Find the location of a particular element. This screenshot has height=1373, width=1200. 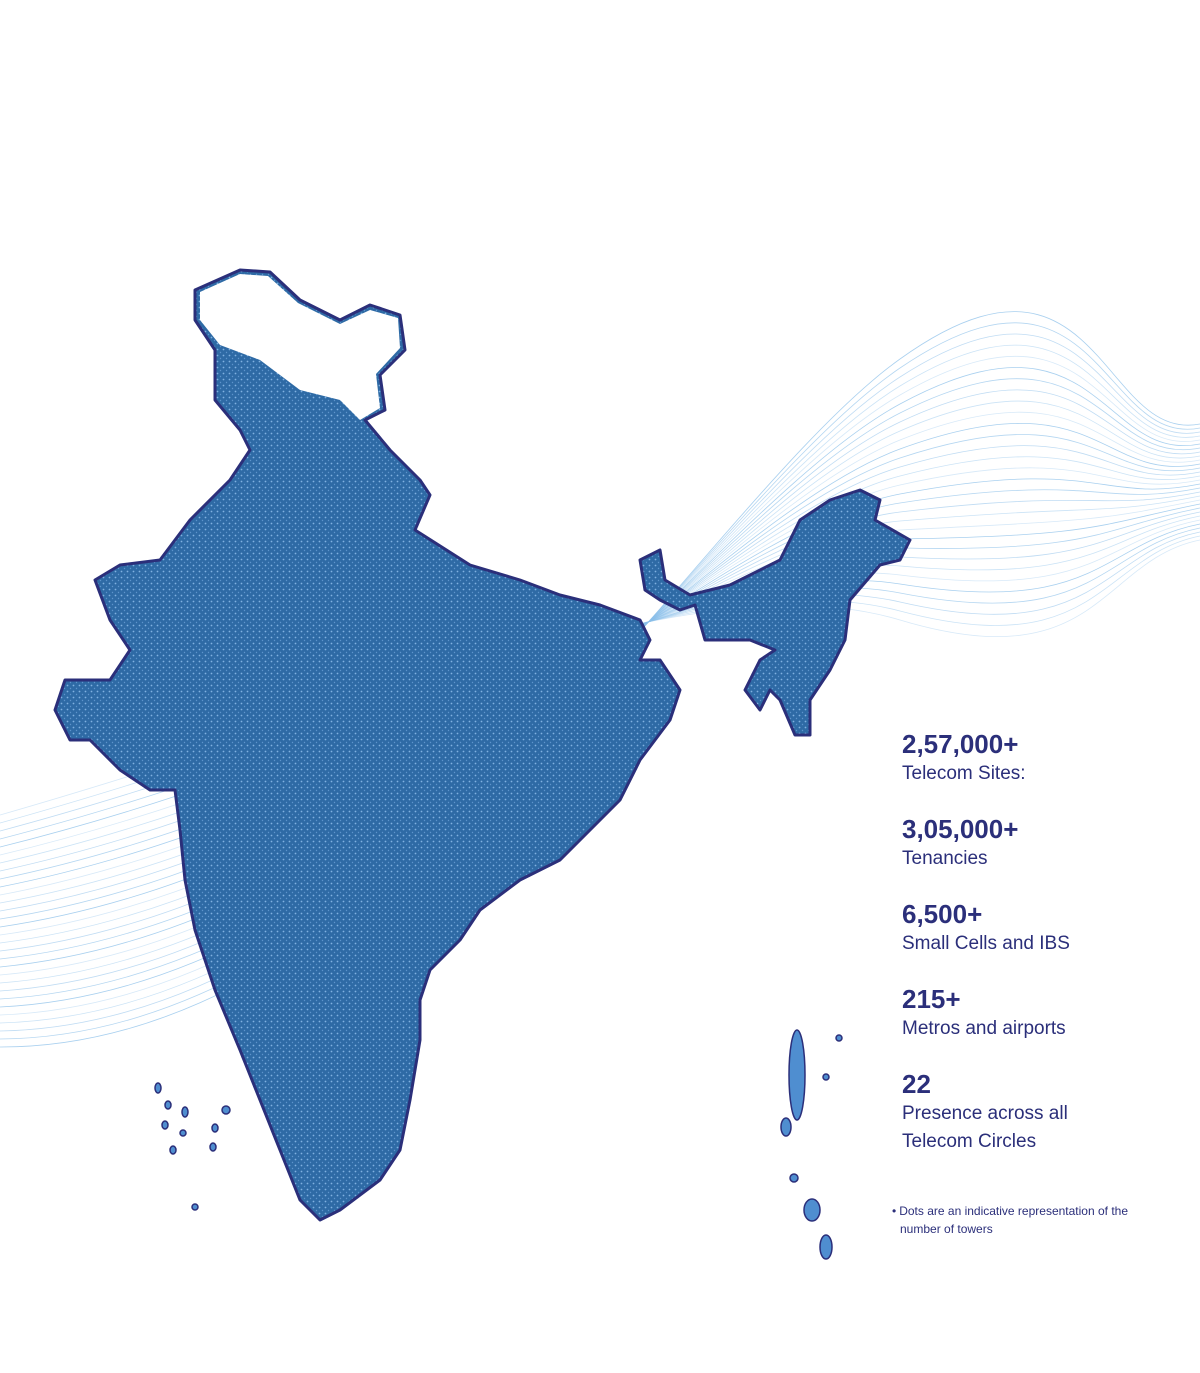

stat: 6,500+ Small Cells and IBS is located at coordinates (1002, 940).